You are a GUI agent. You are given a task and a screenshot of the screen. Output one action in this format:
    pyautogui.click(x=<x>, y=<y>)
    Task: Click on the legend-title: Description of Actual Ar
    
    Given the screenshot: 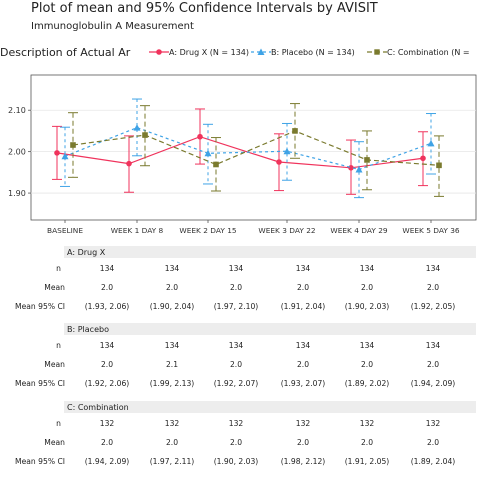 What is the action you would take?
    pyautogui.click(x=65, y=52)
    